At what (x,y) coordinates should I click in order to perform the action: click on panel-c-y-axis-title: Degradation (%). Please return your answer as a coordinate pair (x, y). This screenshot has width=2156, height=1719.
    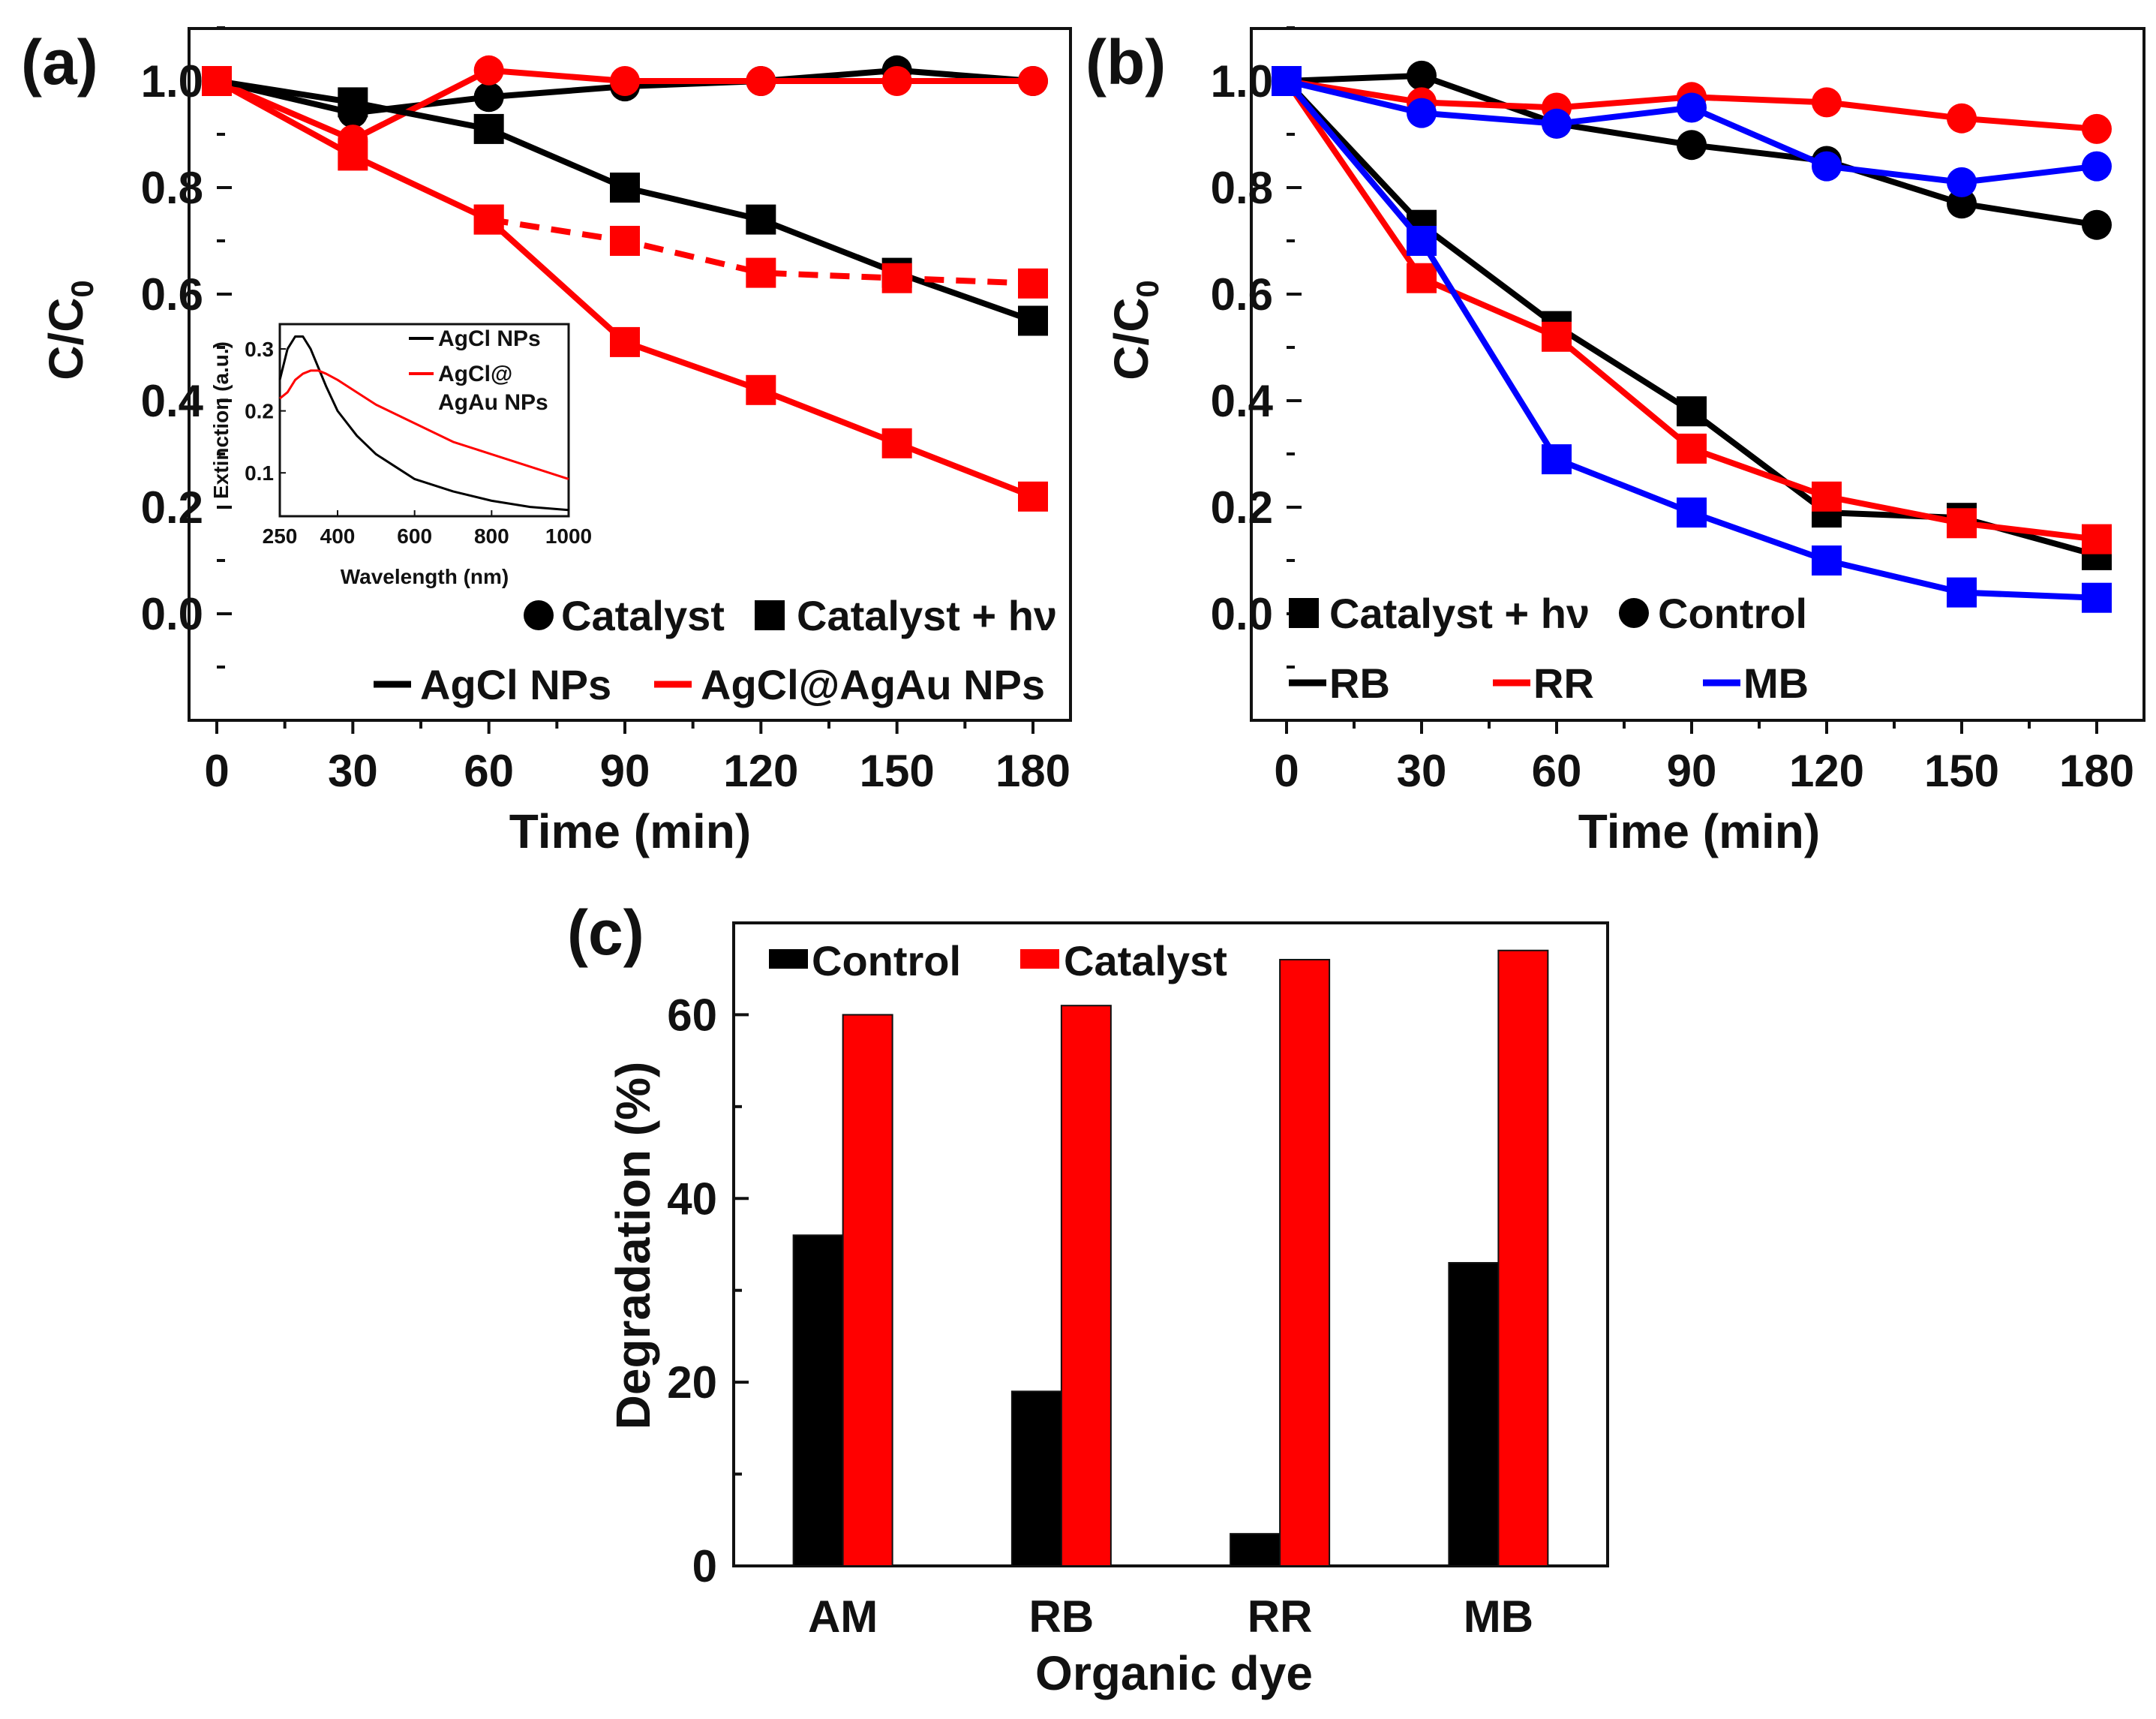
    Looking at the image, I should click on (633, 1246).